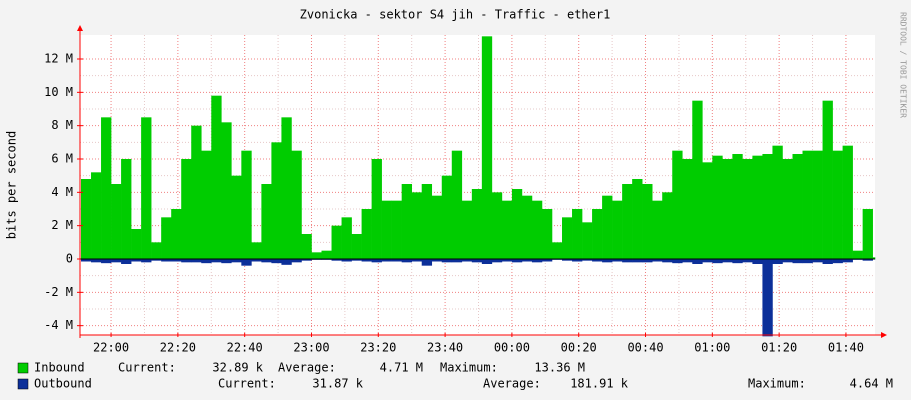  I want to click on legend-swatch, so click(23, 368).